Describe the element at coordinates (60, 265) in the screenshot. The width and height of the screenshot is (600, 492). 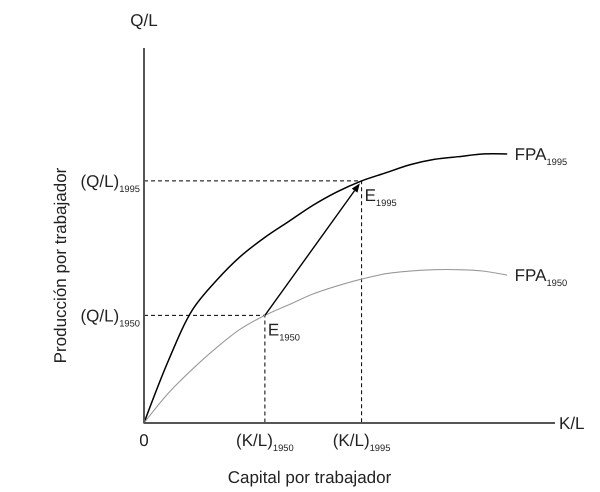
I see `y-axis-title: Producción por trabajador` at that location.